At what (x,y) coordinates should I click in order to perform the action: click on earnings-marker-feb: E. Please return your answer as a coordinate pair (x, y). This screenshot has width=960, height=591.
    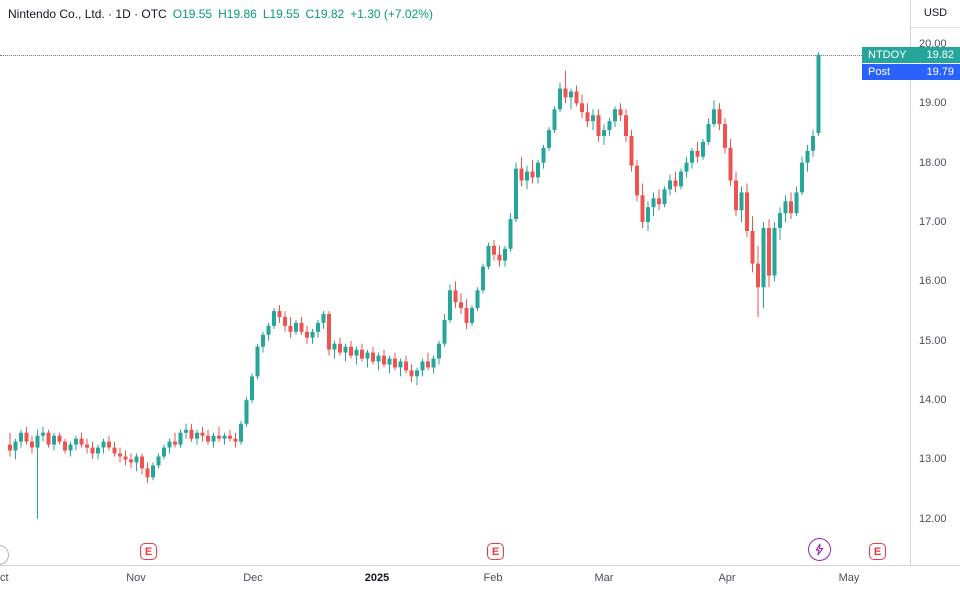
    Looking at the image, I should click on (495, 551).